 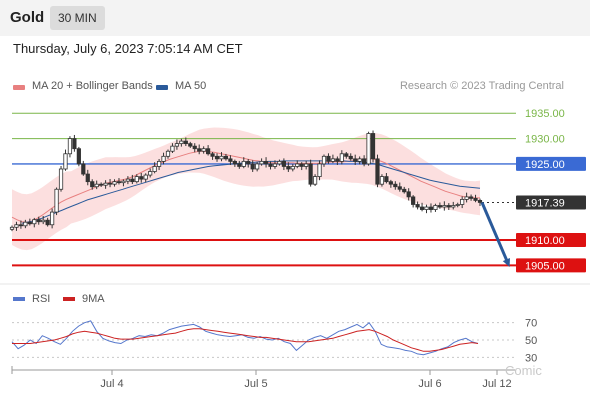 What do you see at coordinates (531, 324) in the screenshot?
I see `rsi-tick-label-70: 70` at bounding box center [531, 324].